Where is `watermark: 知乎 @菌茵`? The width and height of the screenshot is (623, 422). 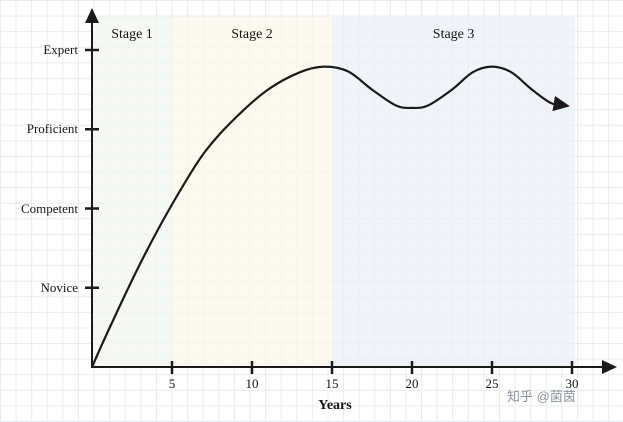 watermark: 知乎 @菌茵 is located at coordinates (541, 396).